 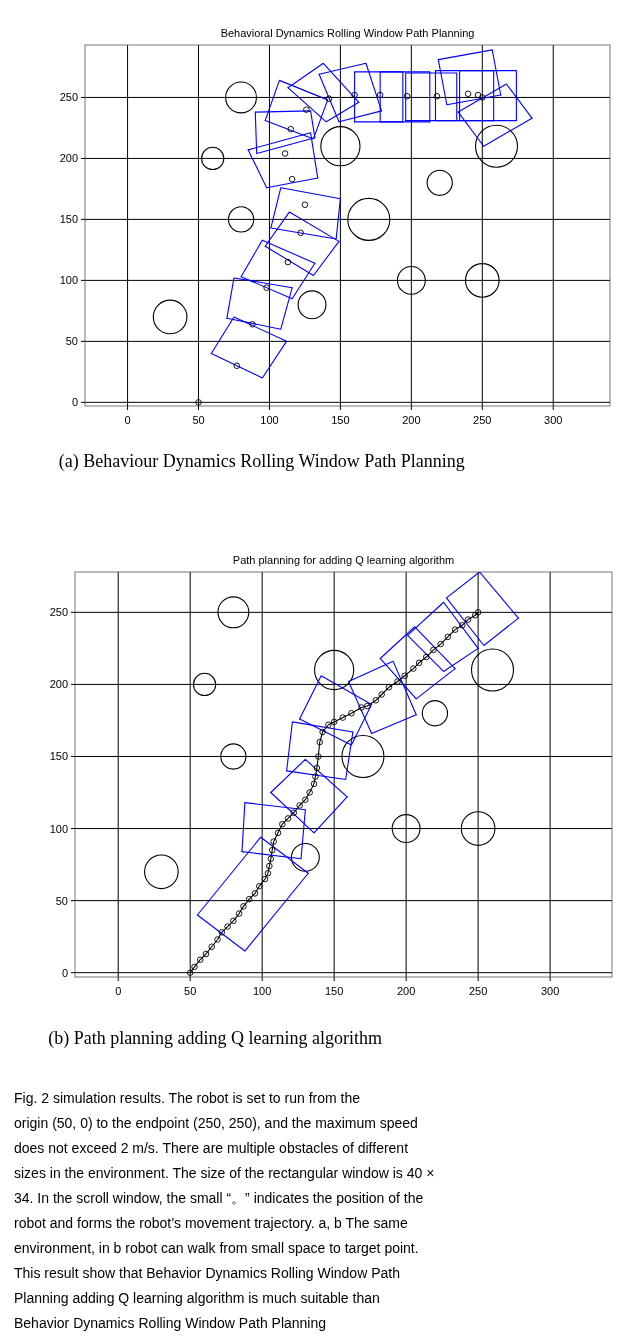 I want to click on text: Behavior Dynamics Rolling Window Path Planning, so click(x=170, y=1322).